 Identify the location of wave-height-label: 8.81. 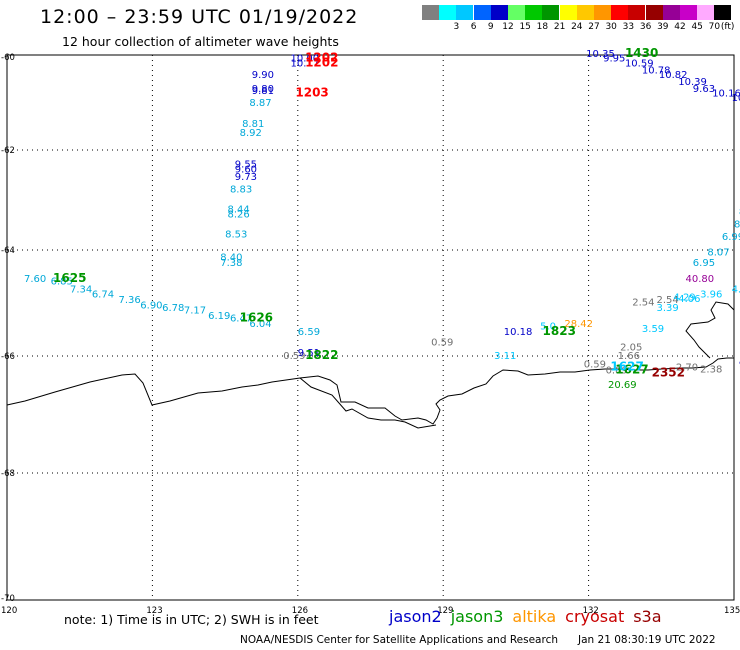
(253, 124).